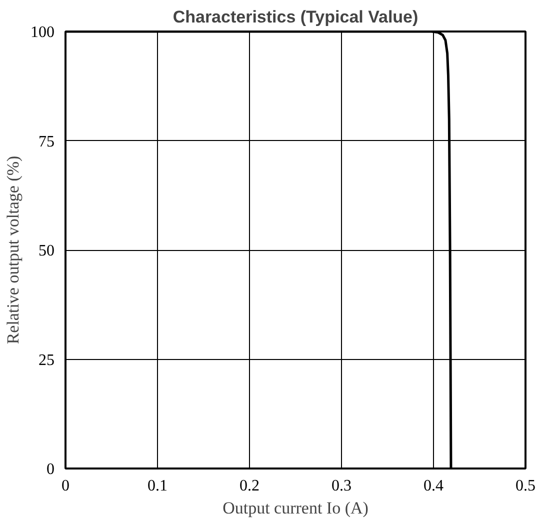 This screenshot has width=555, height=525. Describe the element at coordinates (342, 486) in the screenshot. I see `x-tick-label: 0.3` at that location.